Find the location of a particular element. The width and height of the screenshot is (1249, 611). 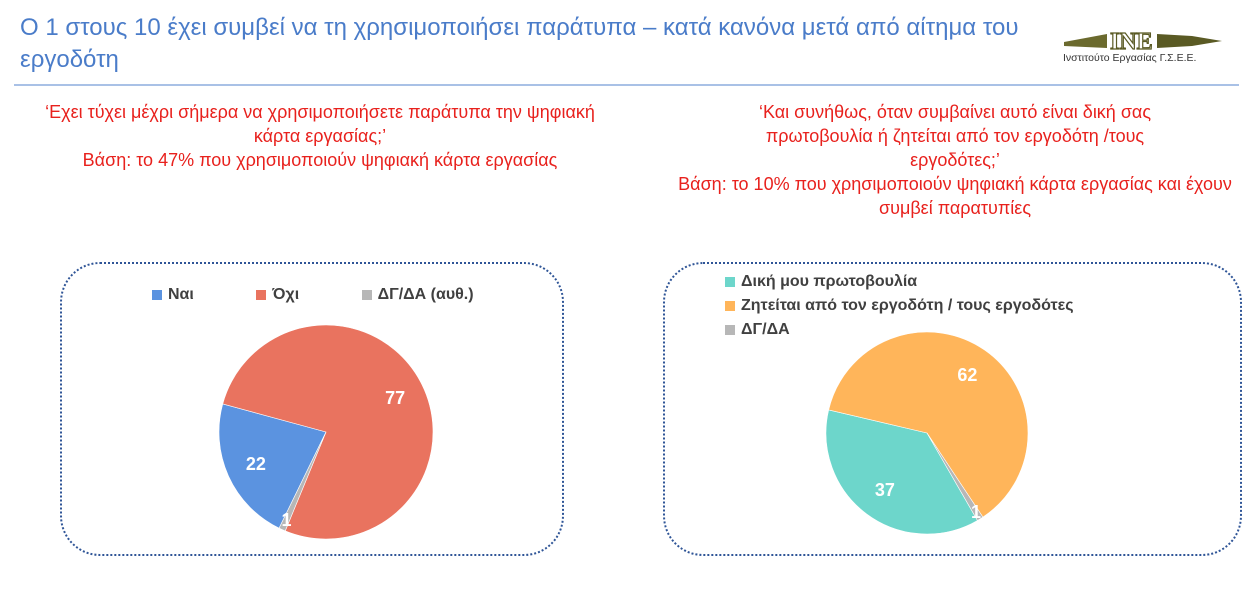

legend-item-no: Όχι is located at coordinates (277, 295).